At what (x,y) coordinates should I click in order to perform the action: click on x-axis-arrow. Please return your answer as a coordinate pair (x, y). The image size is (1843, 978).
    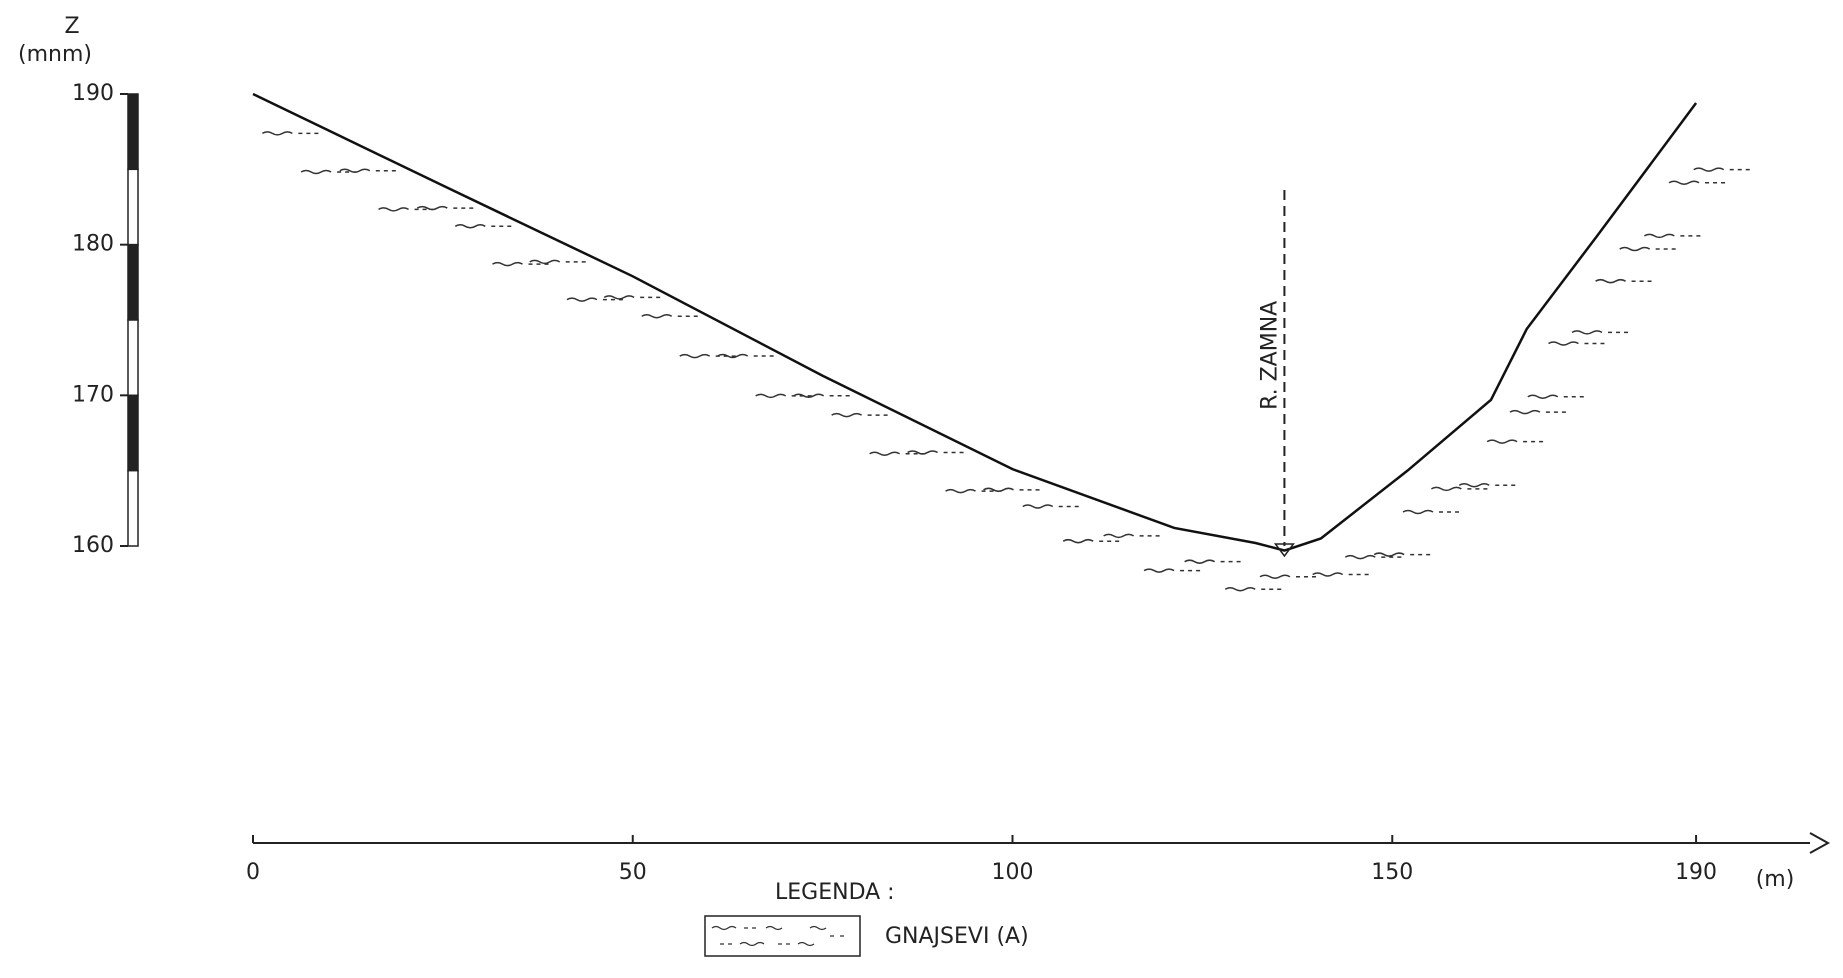
    Looking at the image, I should click on (1820, 843).